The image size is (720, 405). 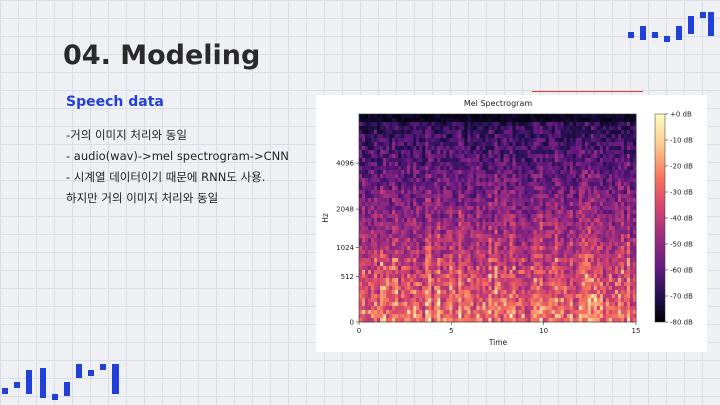 What do you see at coordinates (543, 331) in the screenshot?
I see `x-tick-label: 10` at bounding box center [543, 331].